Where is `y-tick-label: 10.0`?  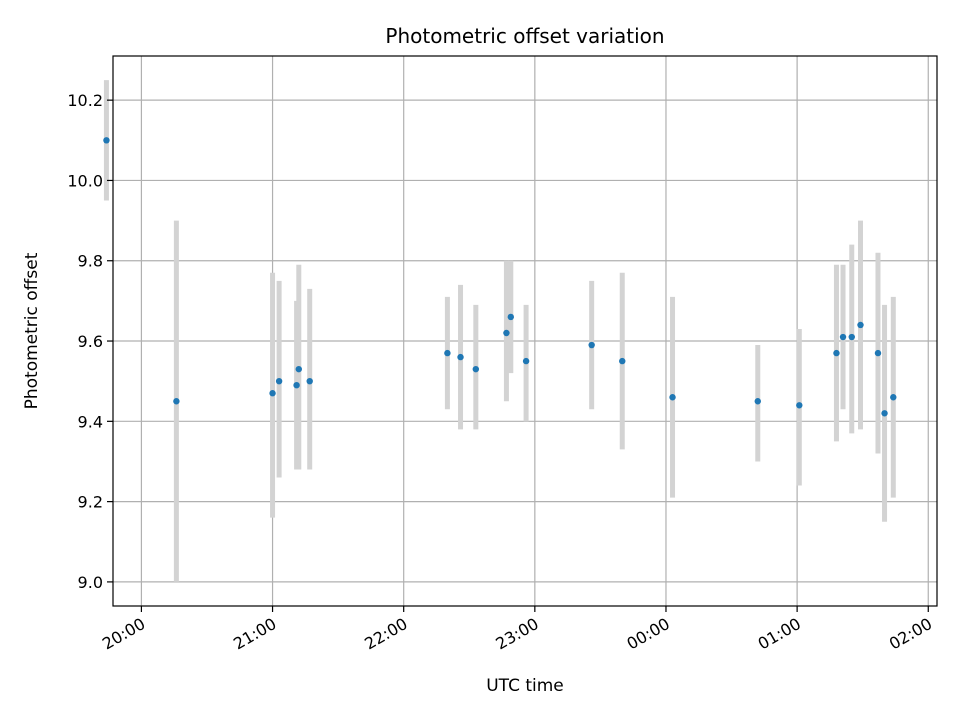 y-tick-label: 10.0 is located at coordinates (85, 180).